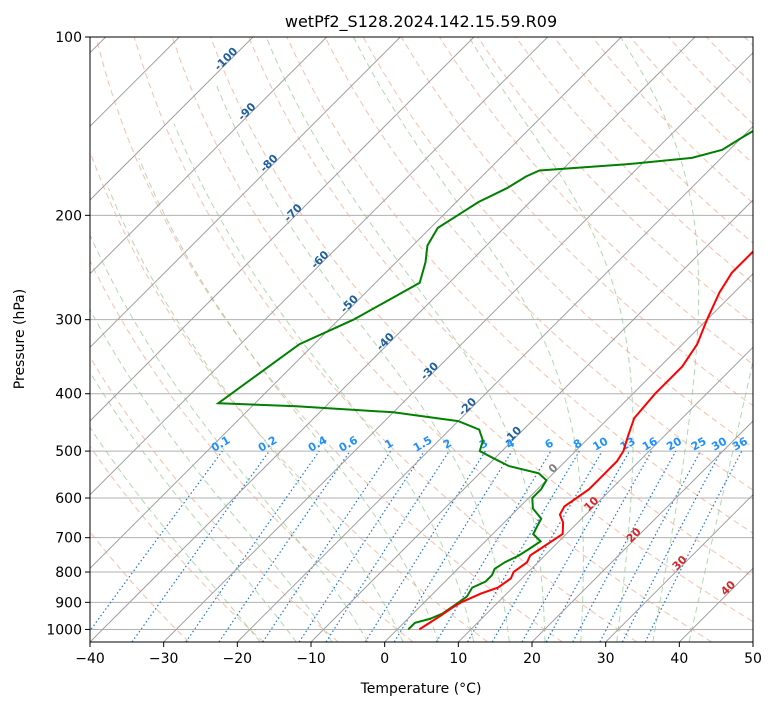 Image resolution: width=775 pixels, height=708 pixels. Describe the element at coordinates (68, 539) in the screenshot. I see `y-tick-label: 700` at that location.